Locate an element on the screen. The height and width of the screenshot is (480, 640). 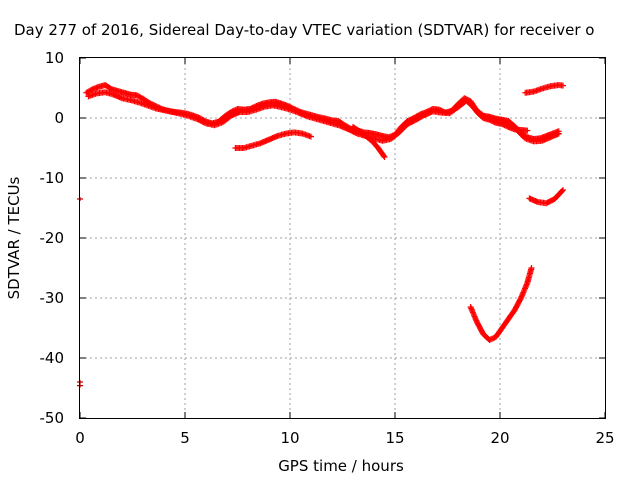
x-axis-label: GPS time / hours is located at coordinates (341, 466).